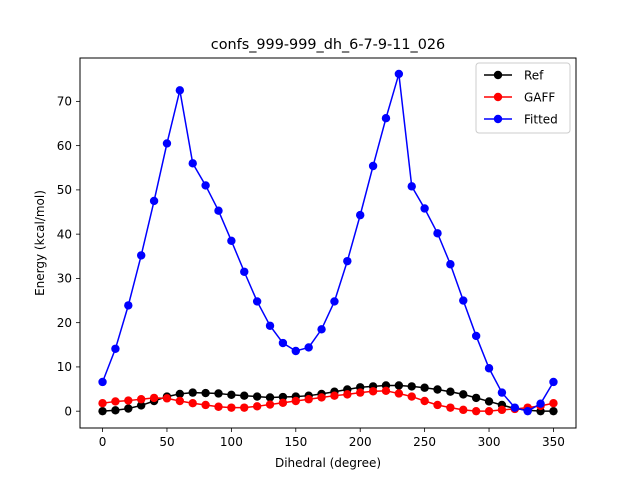 The width and height of the screenshot is (640, 480). I want to click on x-tick-label: 250, so click(424, 442).